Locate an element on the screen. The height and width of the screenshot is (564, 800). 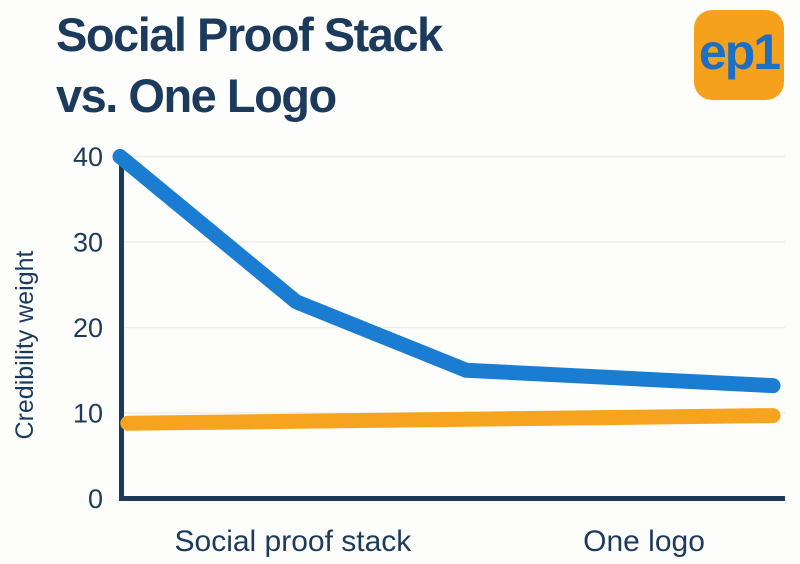
y-tick-label-0: 0 is located at coordinates (95, 499).